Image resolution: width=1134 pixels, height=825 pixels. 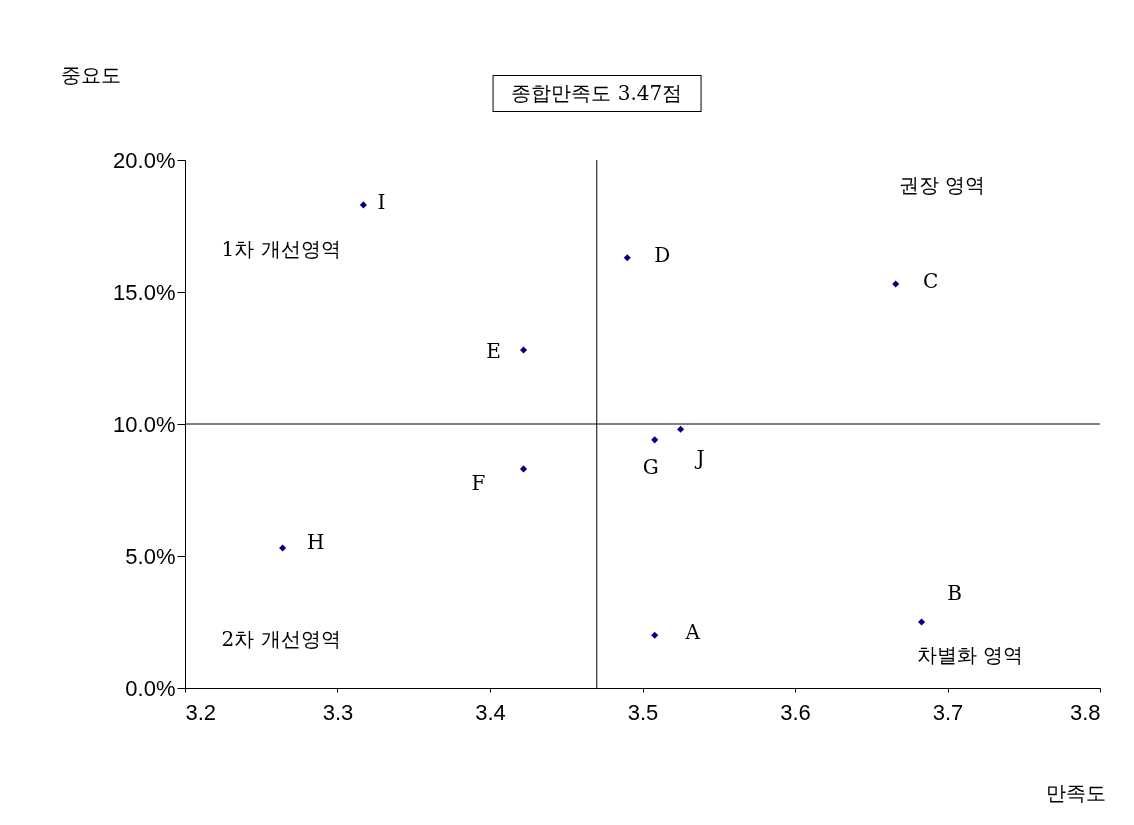 What do you see at coordinates (201, 712) in the screenshot?
I see `x-tick-label: 3.2` at bounding box center [201, 712].